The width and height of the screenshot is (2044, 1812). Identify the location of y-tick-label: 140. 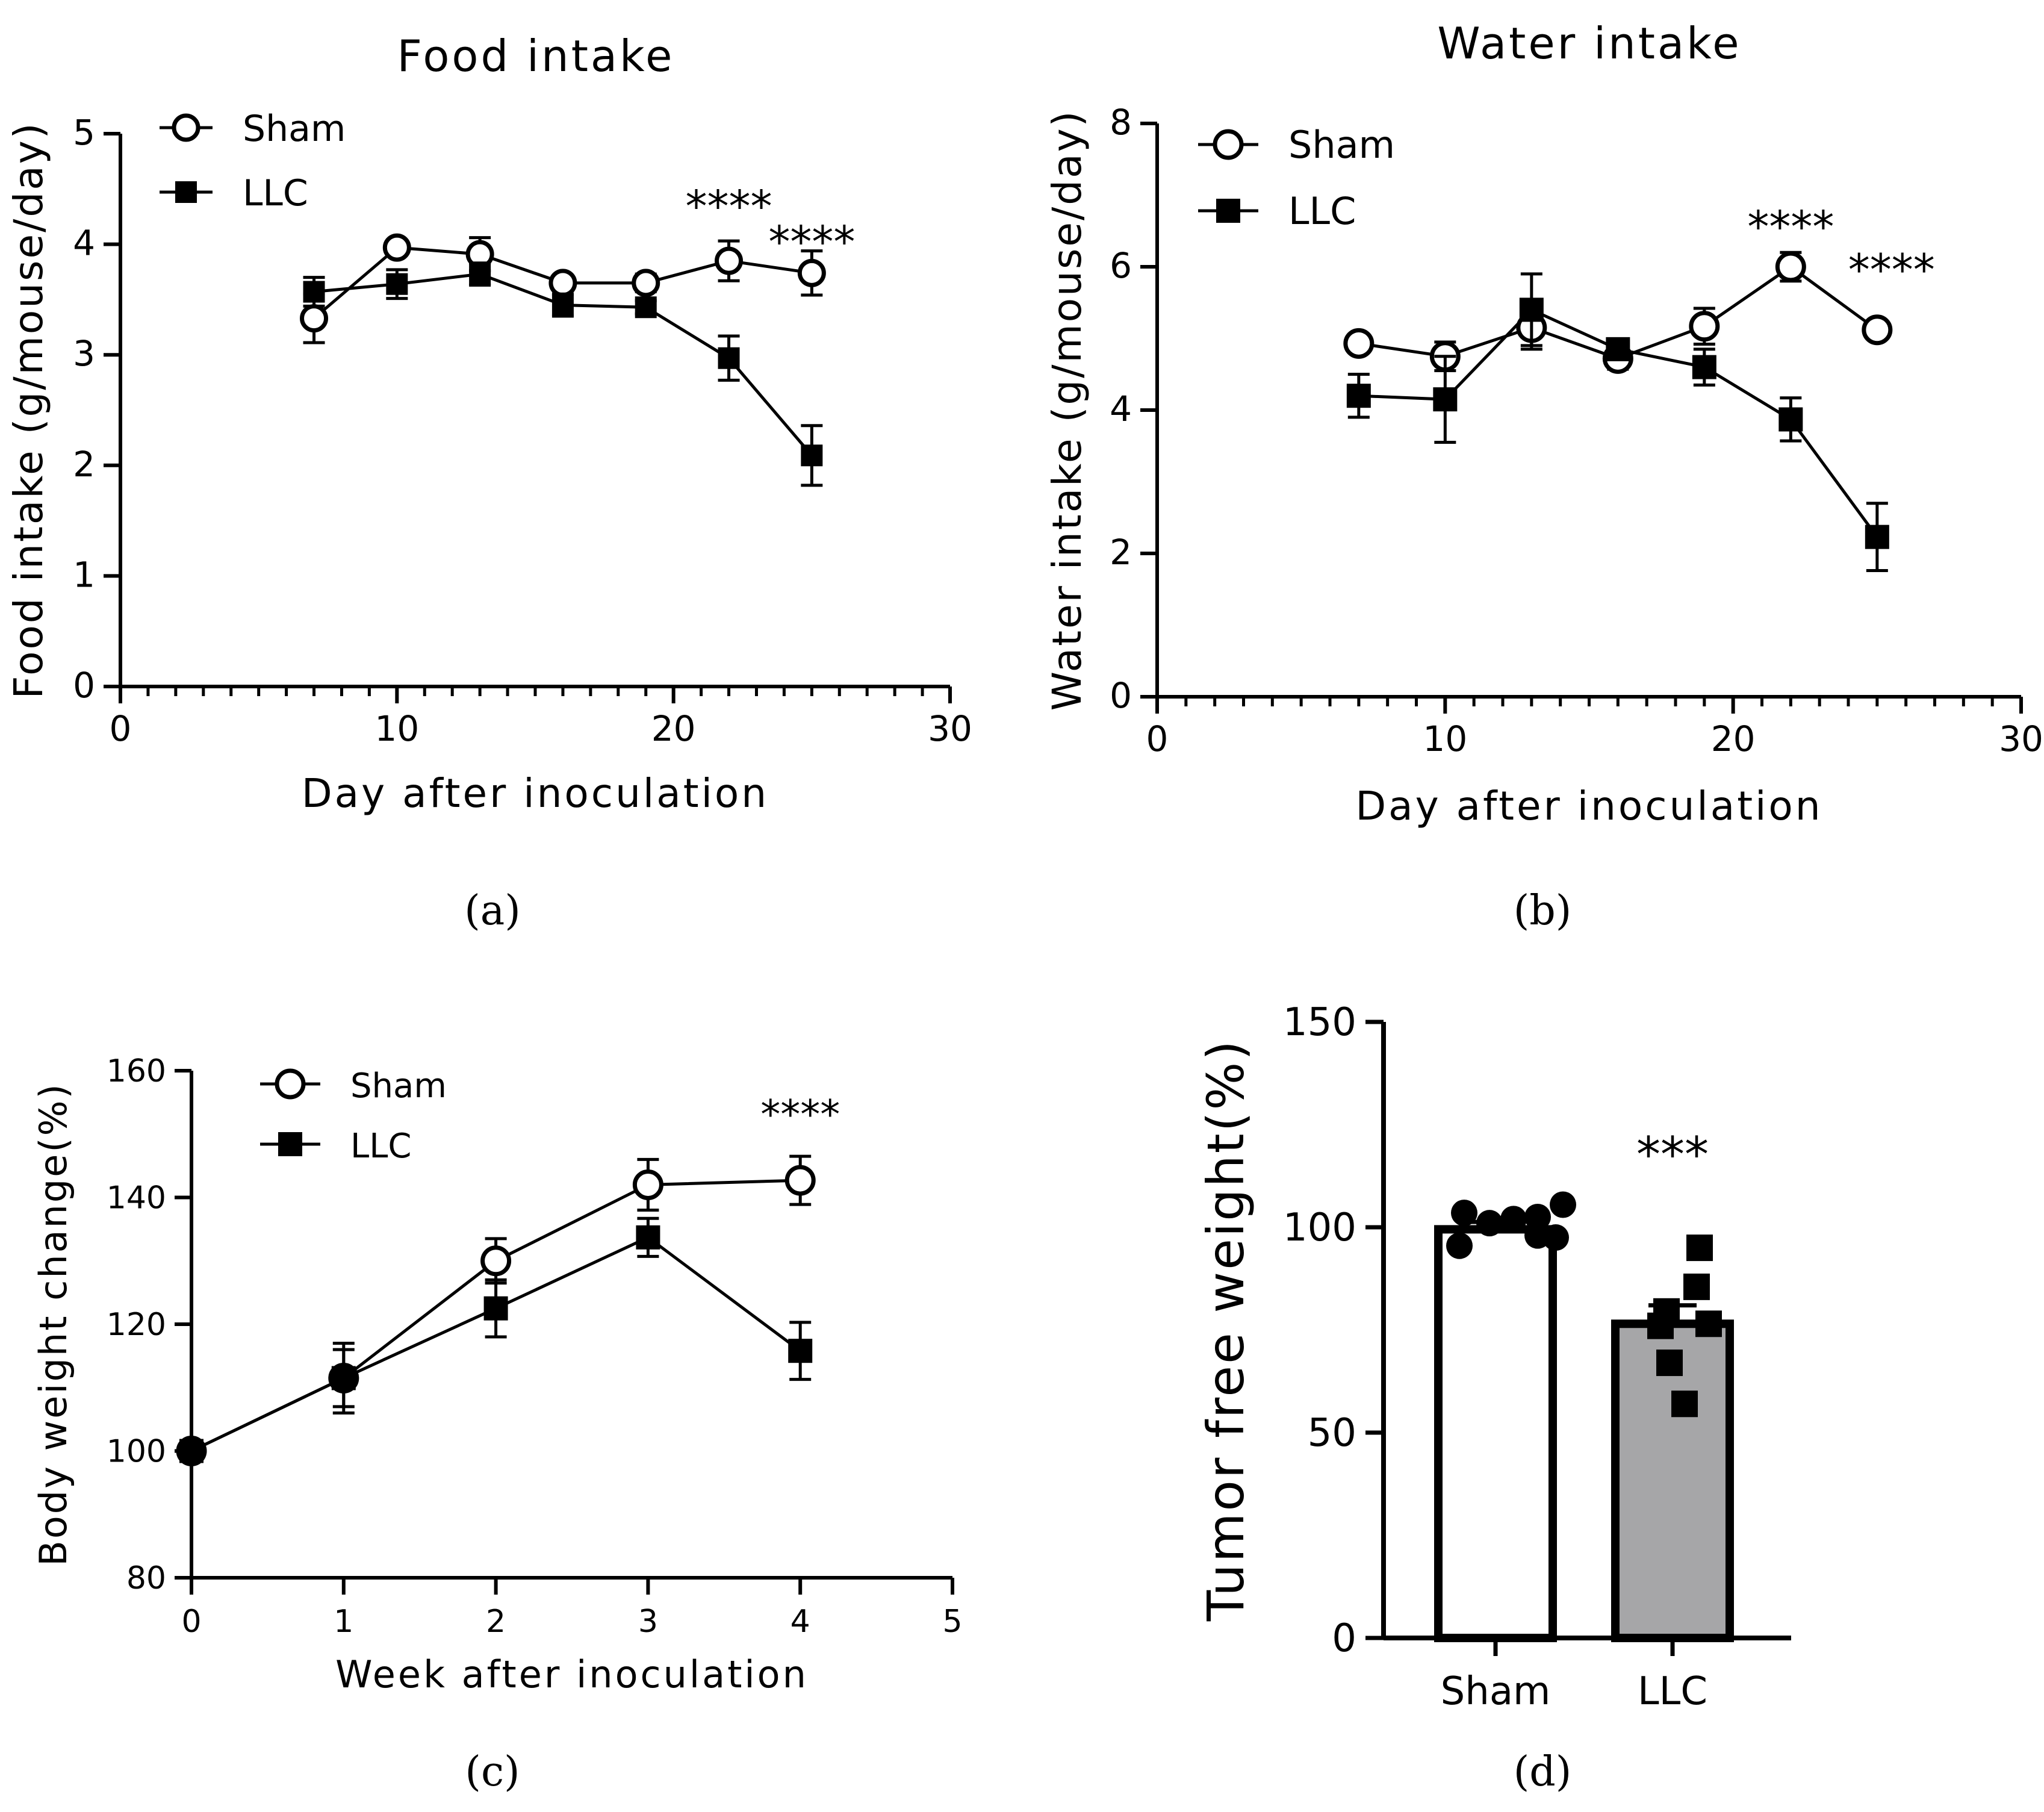
(136, 1198).